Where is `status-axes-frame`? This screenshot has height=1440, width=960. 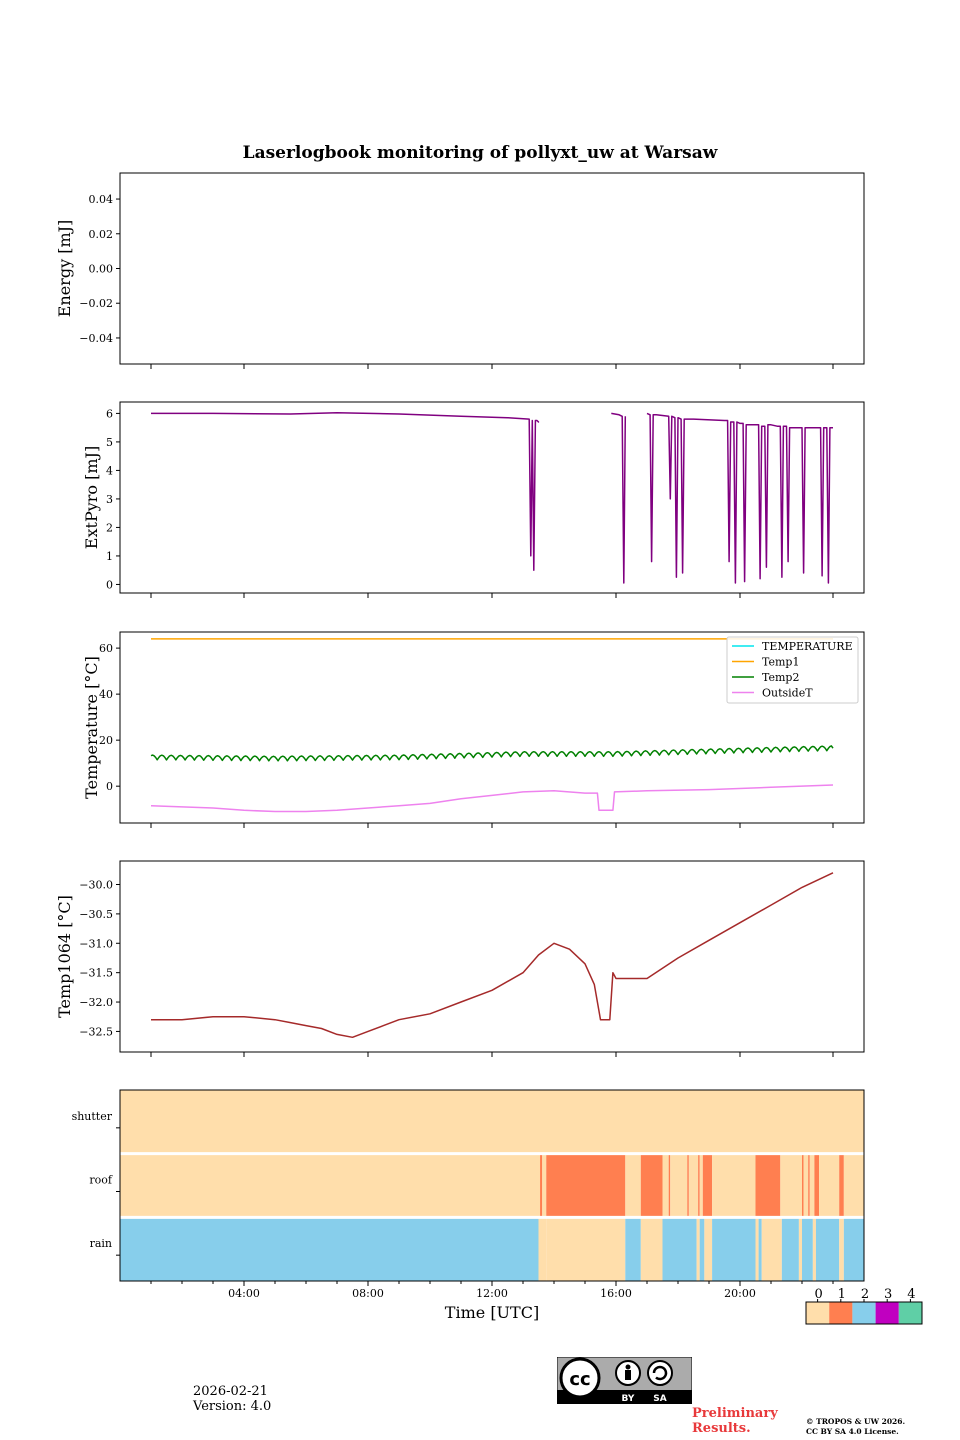 status-axes-frame is located at coordinates (492, 1185).